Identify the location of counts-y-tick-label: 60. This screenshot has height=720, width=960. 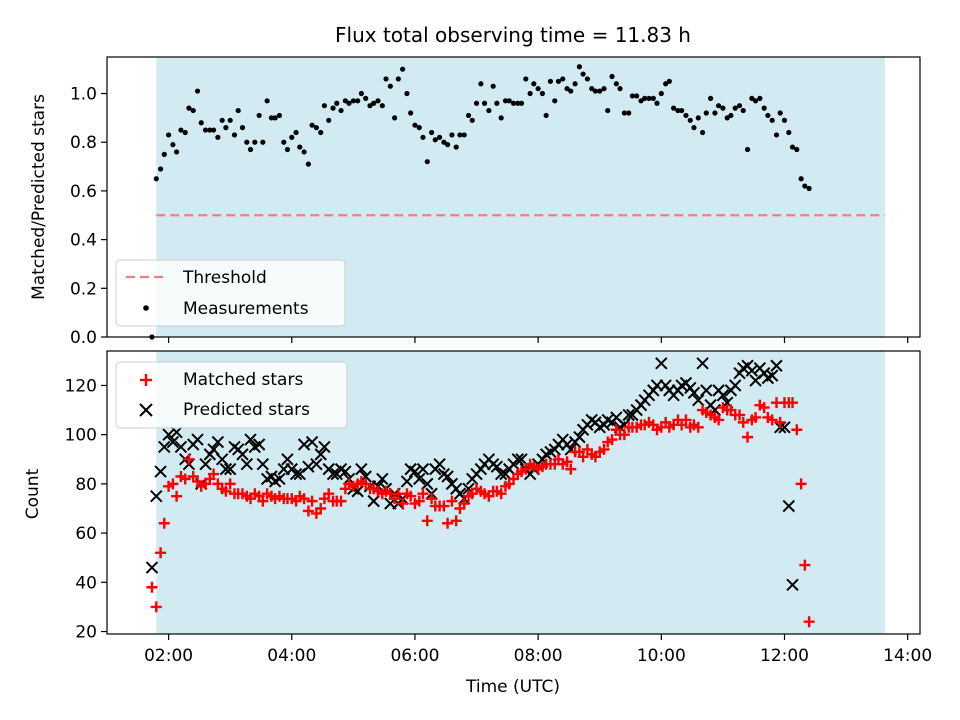
(86, 534).